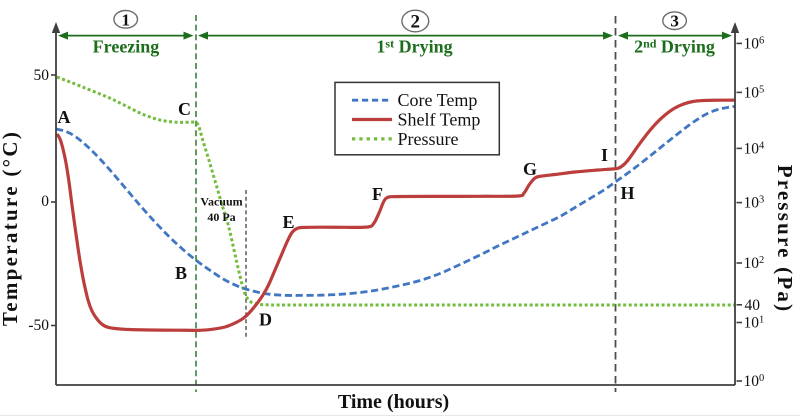 The image size is (800, 417). I want to click on svg-text: Temperature (°C), so click(11, 228).